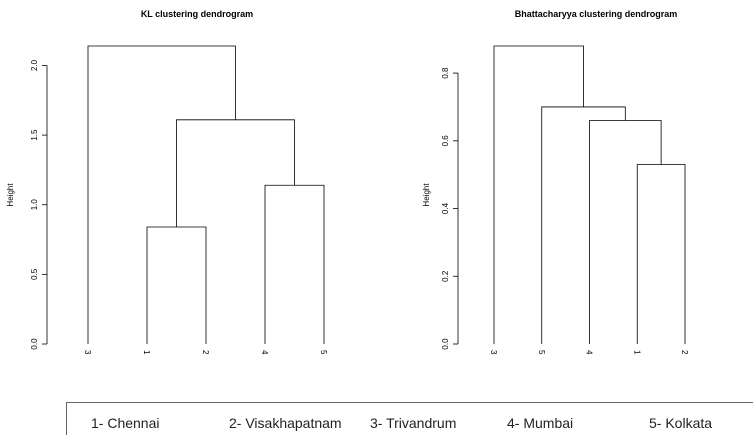 The height and width of the screenshot is (435, 753). Describe the element at coordinates (540, 423) in the screenshot. I see `legend-item-4: 4- Mumbai` at that location.